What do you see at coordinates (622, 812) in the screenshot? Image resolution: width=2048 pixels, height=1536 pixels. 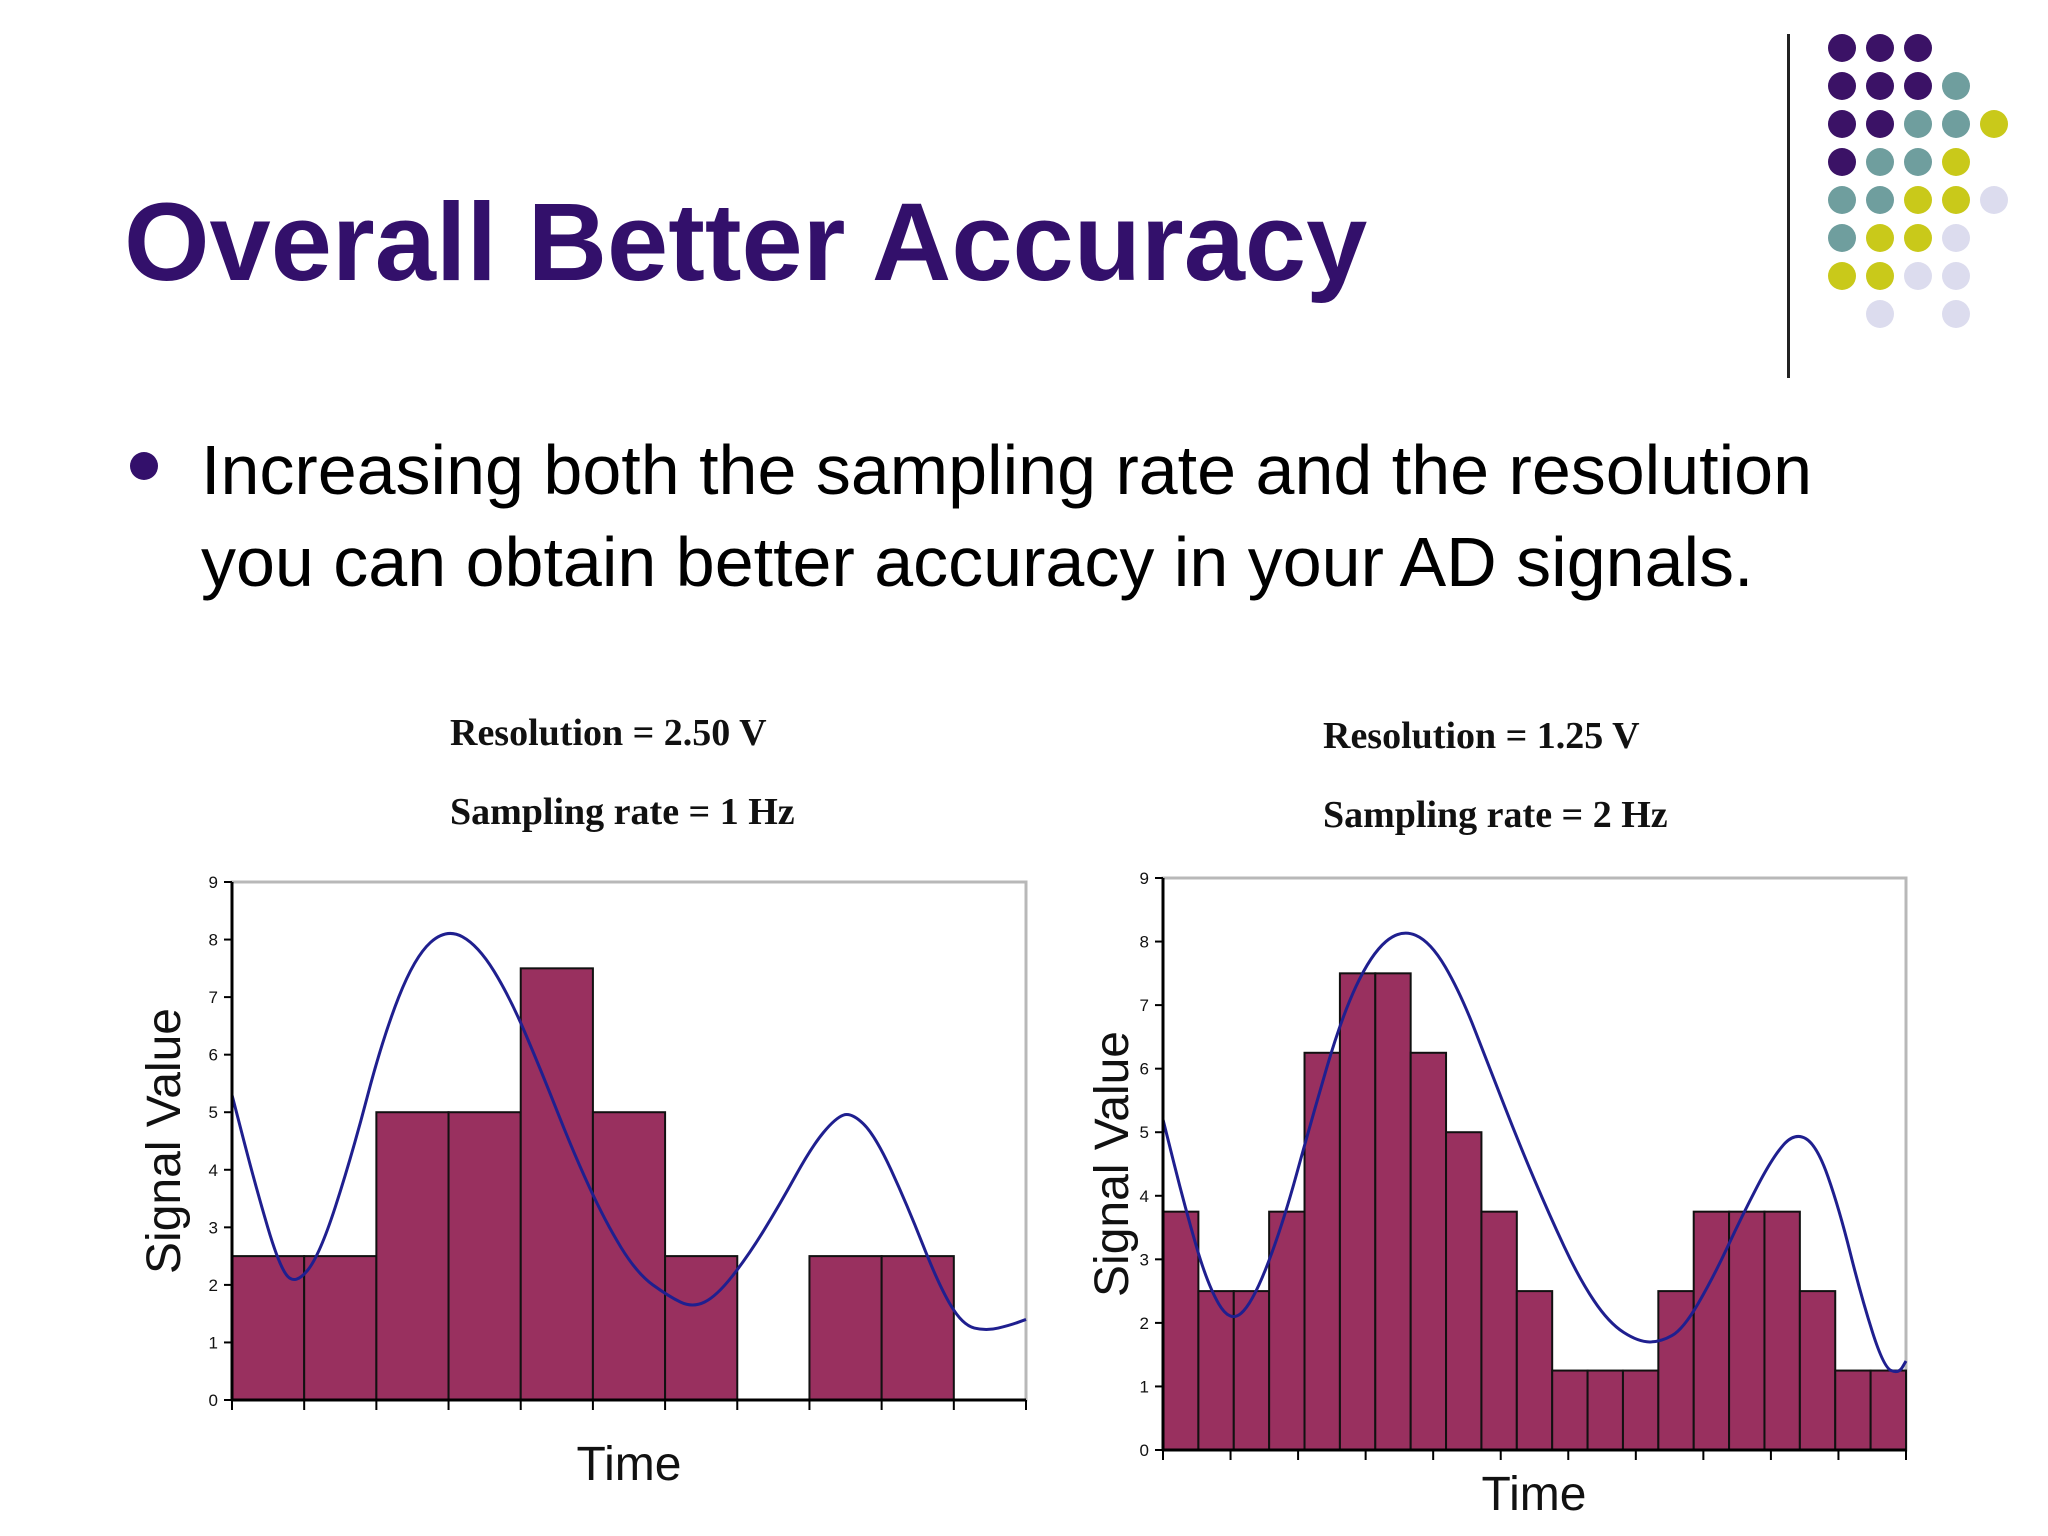 I see `chart-caption-sampling-rate: Sampling rate = 1 Hz` at bounding box center [622, 812].